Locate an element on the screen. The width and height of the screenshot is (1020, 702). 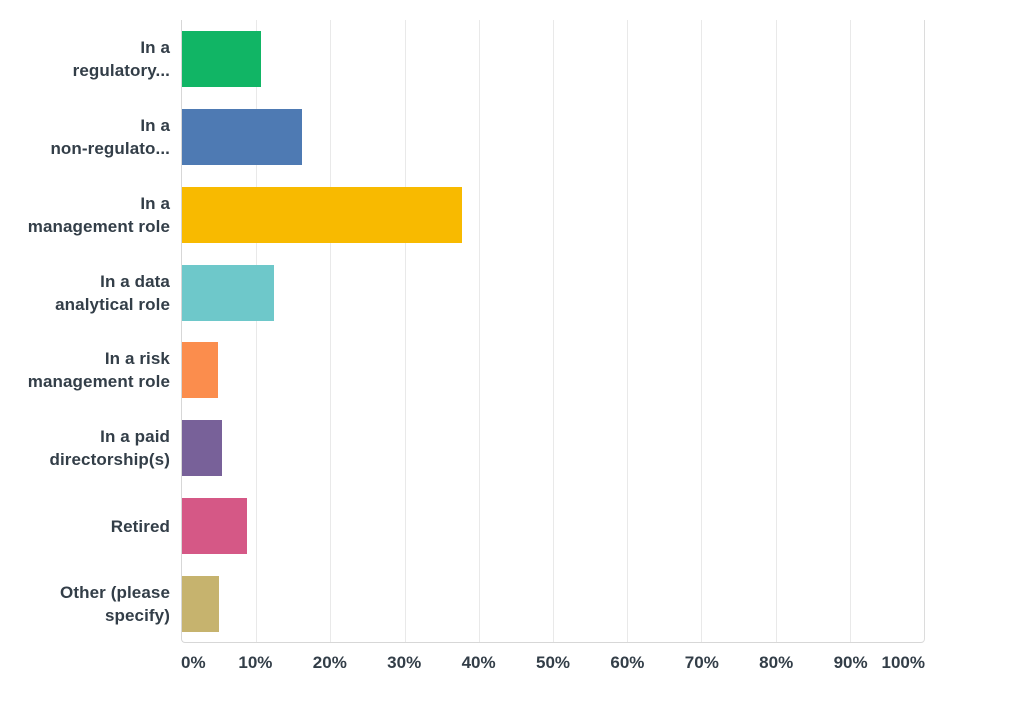
bar-retired is located at coordinates (214, 526).